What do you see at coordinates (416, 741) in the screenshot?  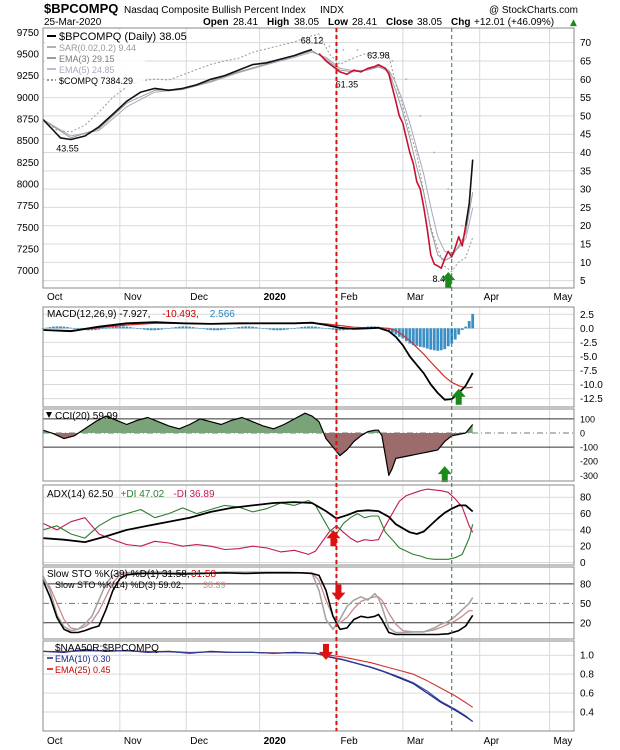 I see `month-label: Mar` at bounding box center [416, 741].